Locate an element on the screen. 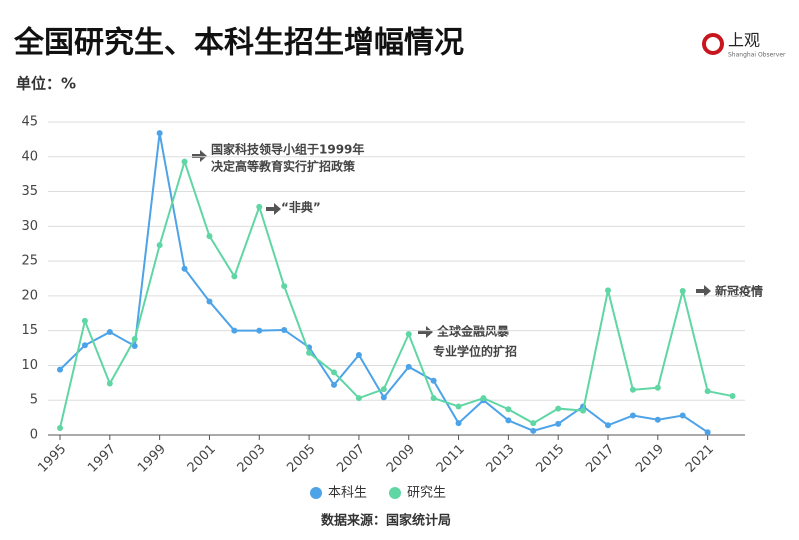  annotation-text: 决定高等教育实行扩招政策 is located at coordinates (283, 166).